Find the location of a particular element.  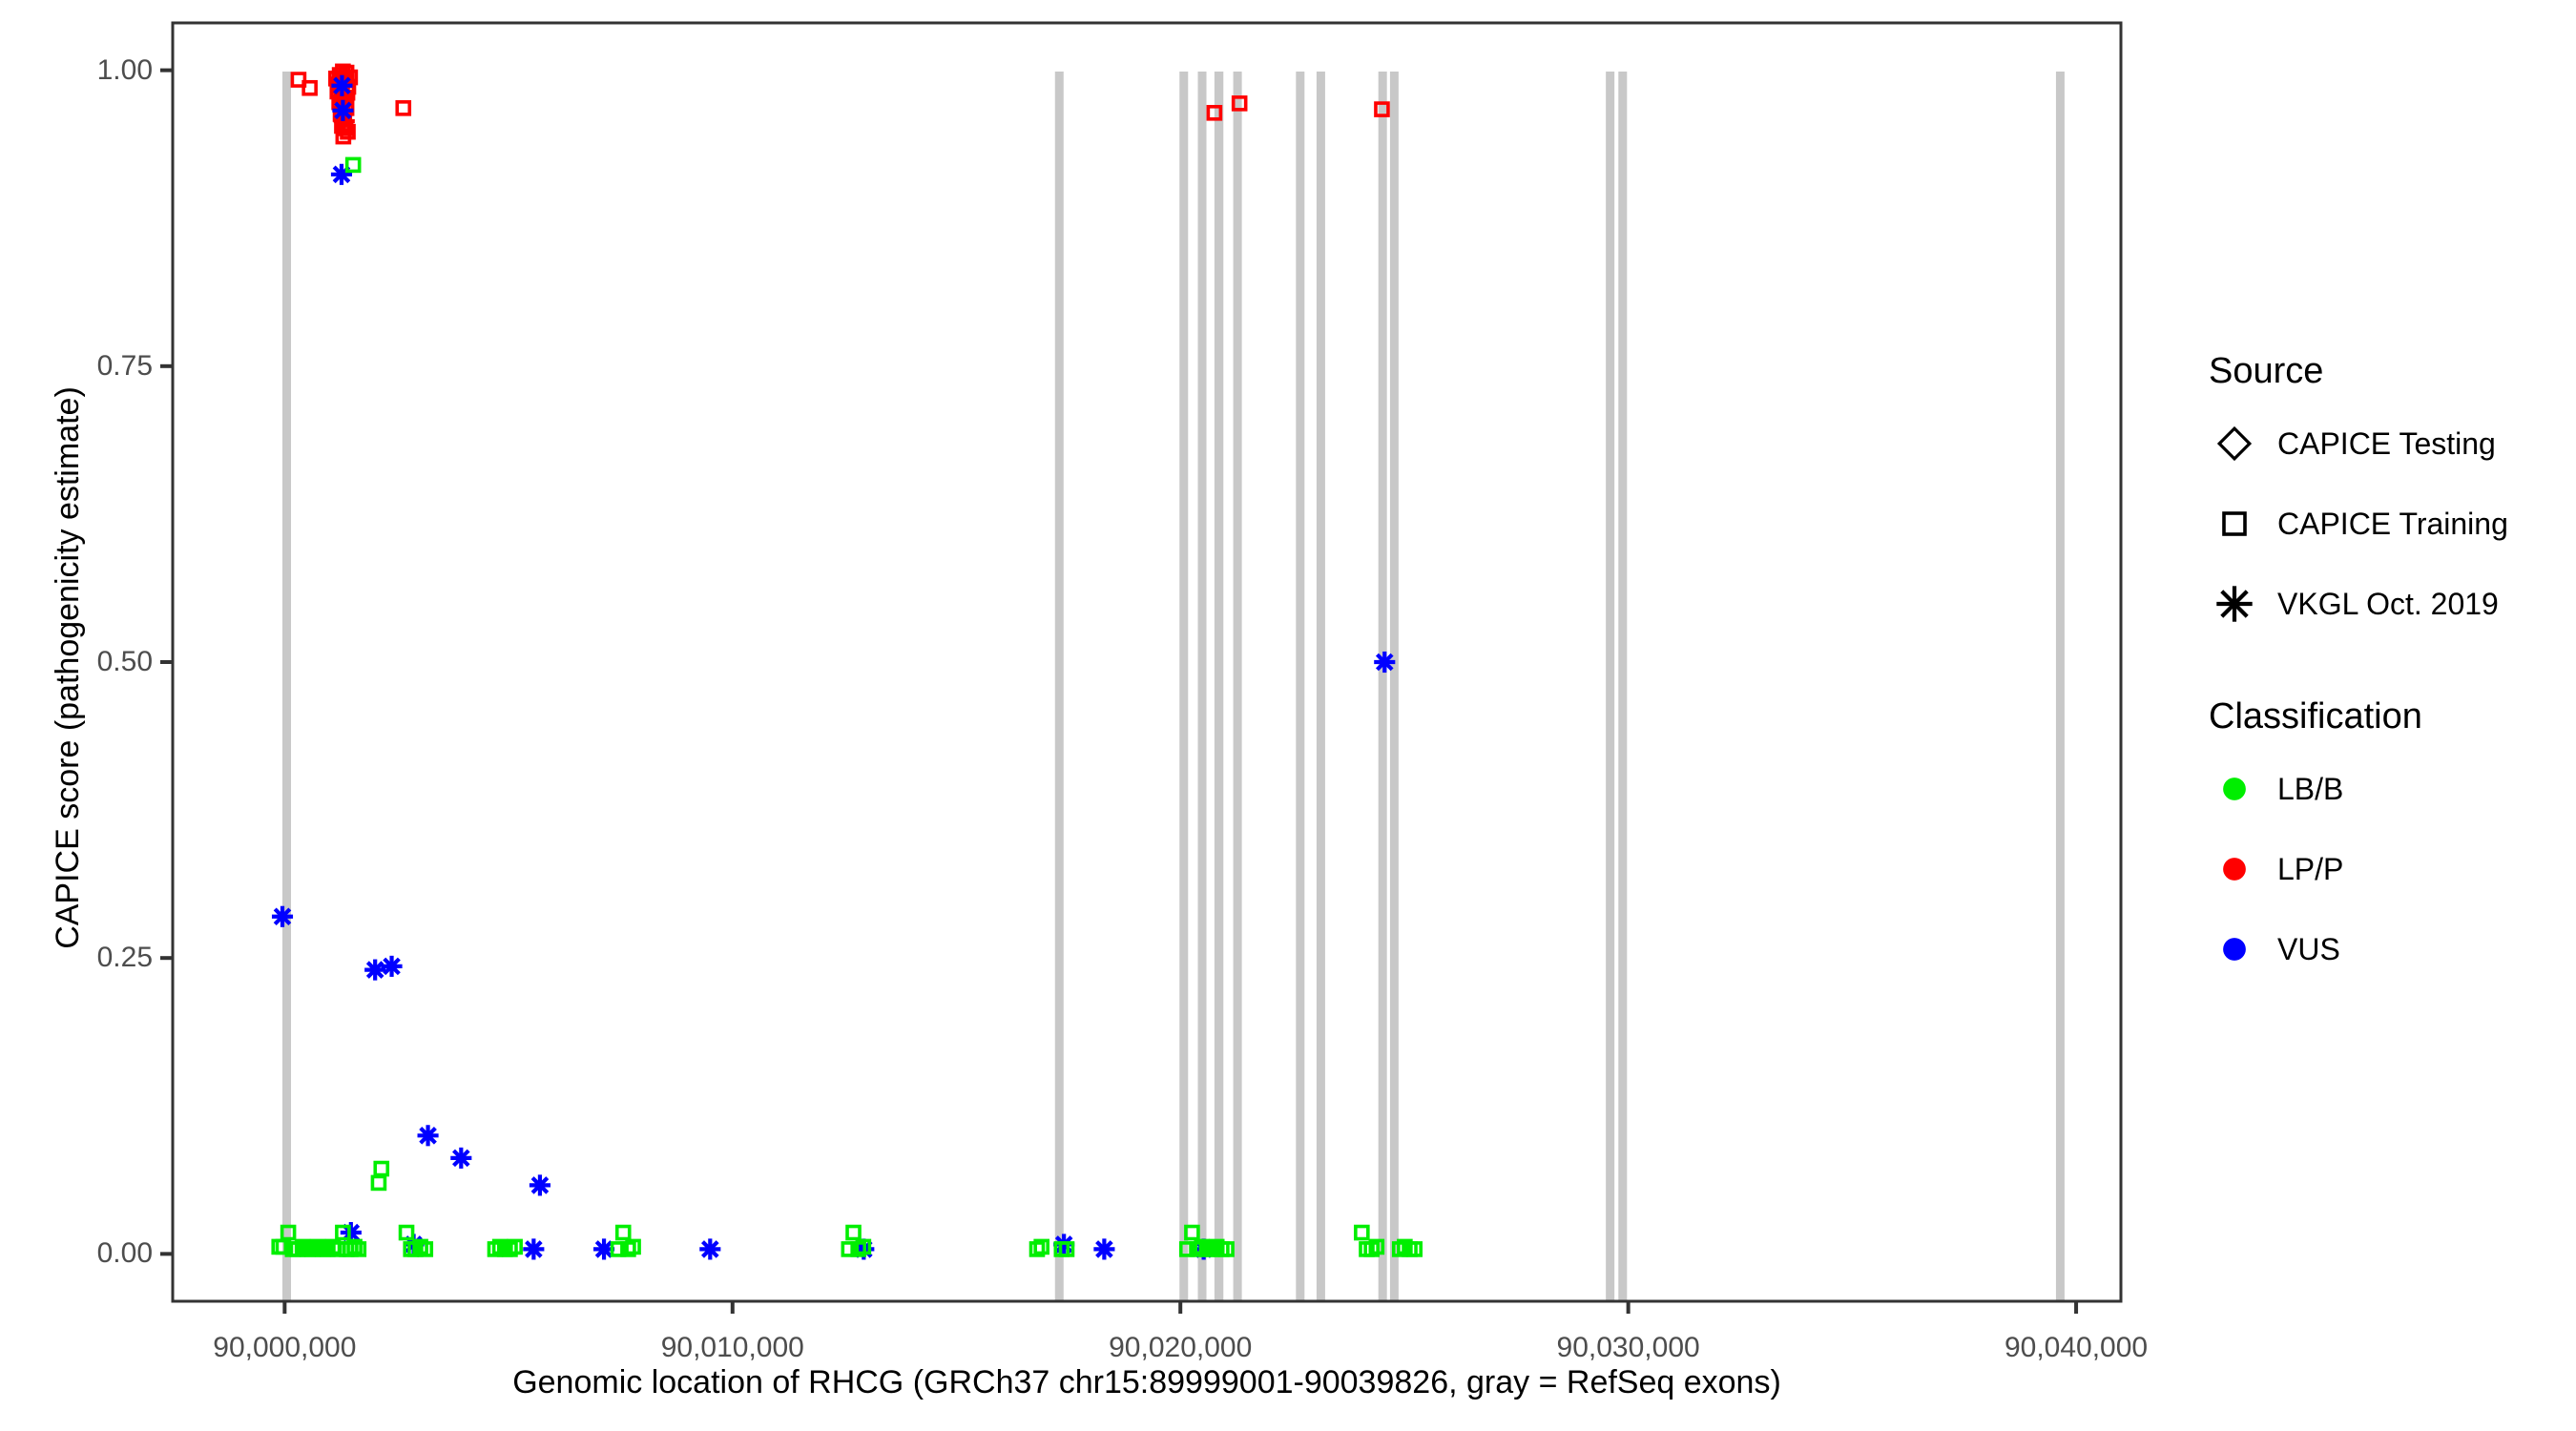

x-tick-label: 90,000,000 is located at coordinates (285, 1347).